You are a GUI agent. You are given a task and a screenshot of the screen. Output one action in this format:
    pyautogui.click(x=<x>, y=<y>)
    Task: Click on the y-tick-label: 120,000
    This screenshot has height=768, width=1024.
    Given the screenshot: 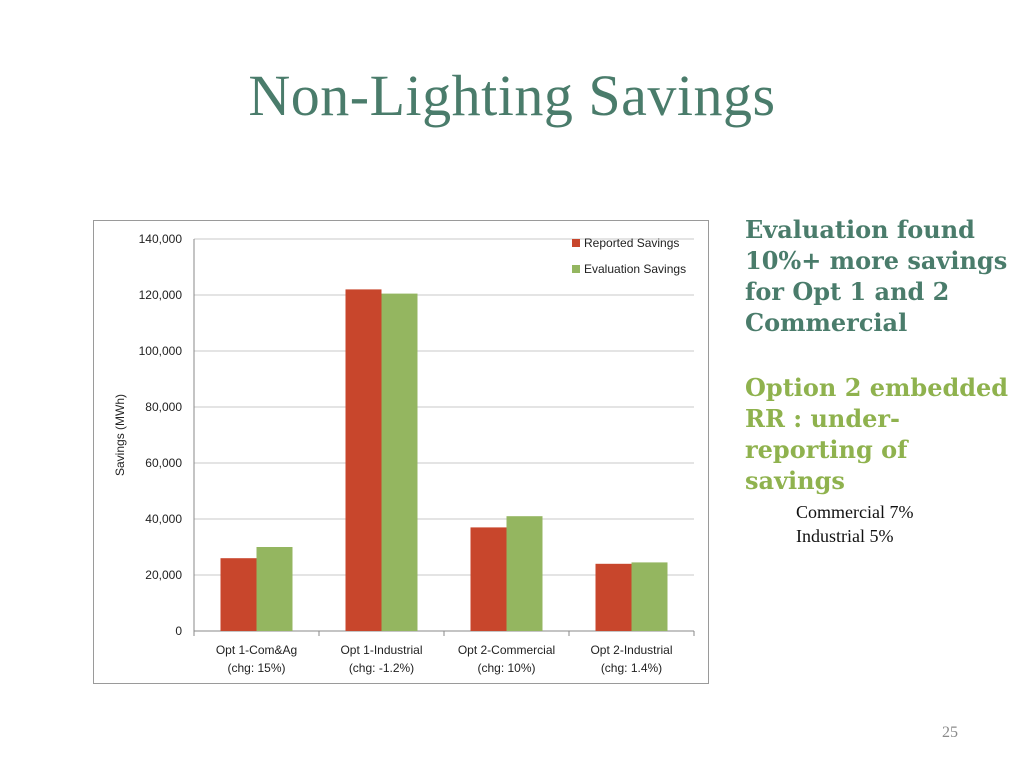 What is the action you would take?
    pyautogui.click(x=161, y=295)
    